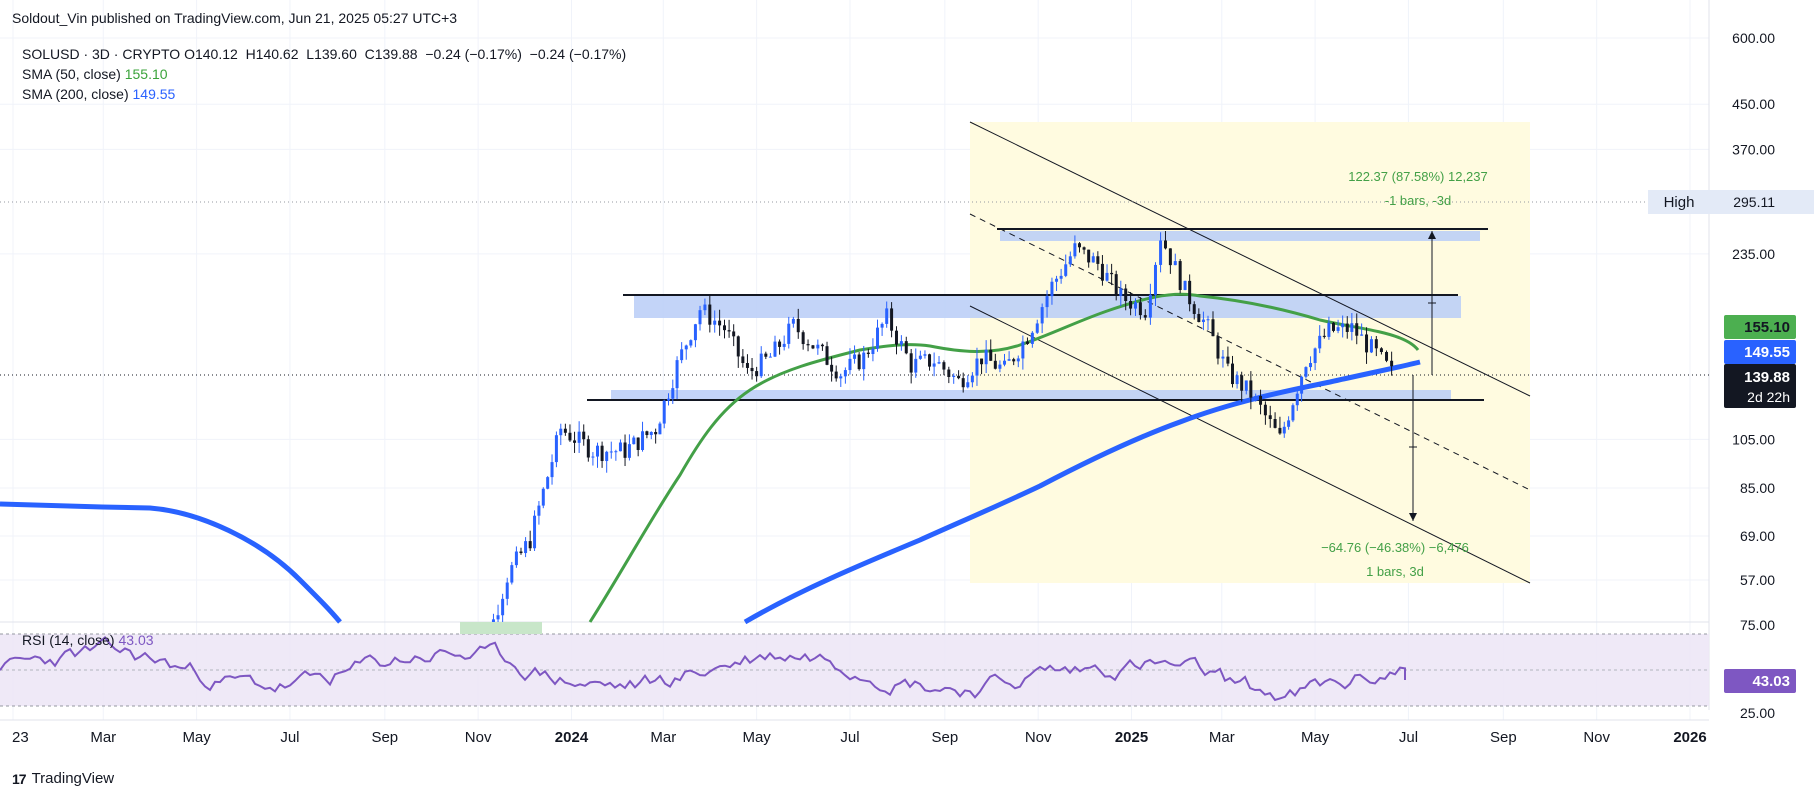  Describe the element at coordinates (1240, 236) in the screenshot. I see `resistance-zone-top` at that location.